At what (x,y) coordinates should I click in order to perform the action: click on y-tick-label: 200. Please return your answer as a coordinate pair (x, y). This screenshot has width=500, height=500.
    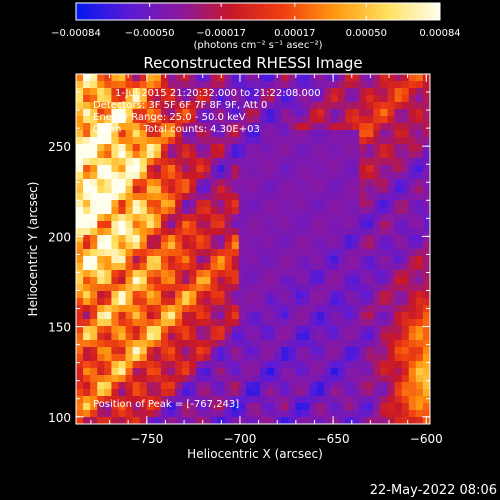
    Looking at the image, I should click on (59, 237).